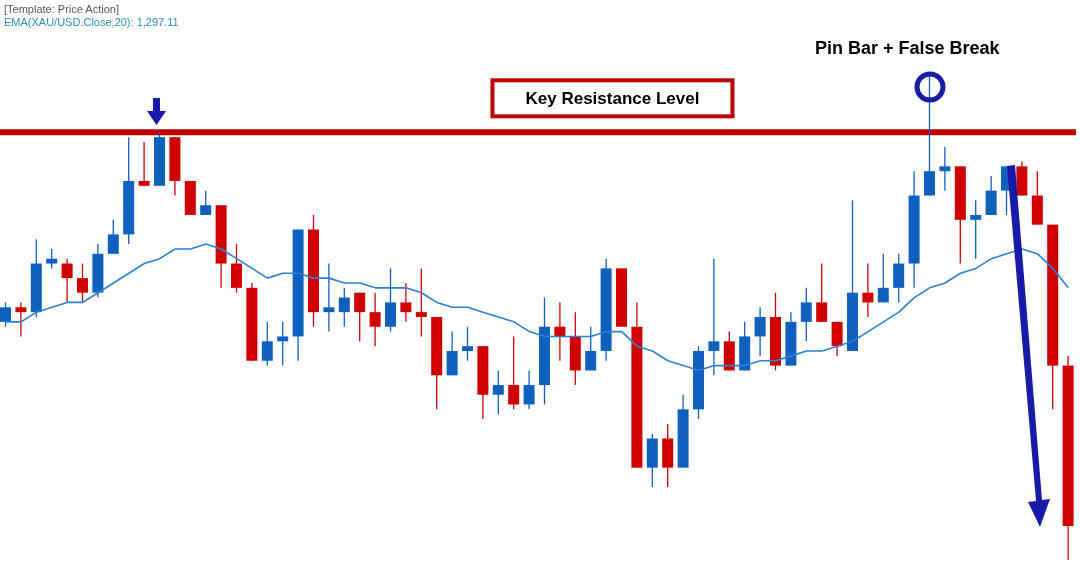  What do you see at coordinates (91, 22) in the screenshot?
I see `text: EMA(XAU/USD.Close,20): 1,297.11` at bounding box center [91, 22].